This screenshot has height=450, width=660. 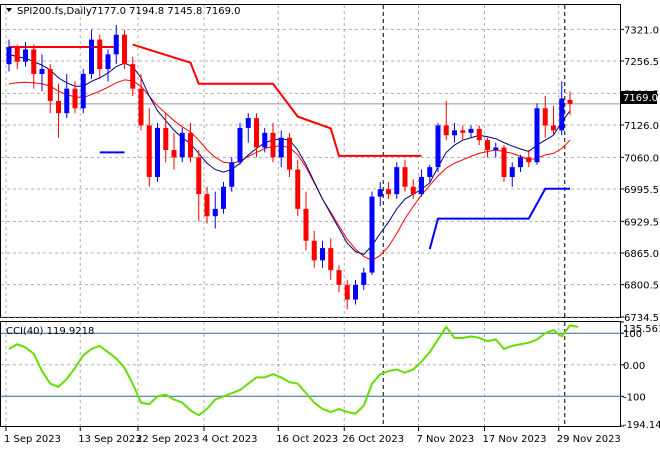 What do you see at coordinates (229, 439) in the screenshot?
I see `time-tick-label: 4 Oct 2023` at bounding box center [229, 439].